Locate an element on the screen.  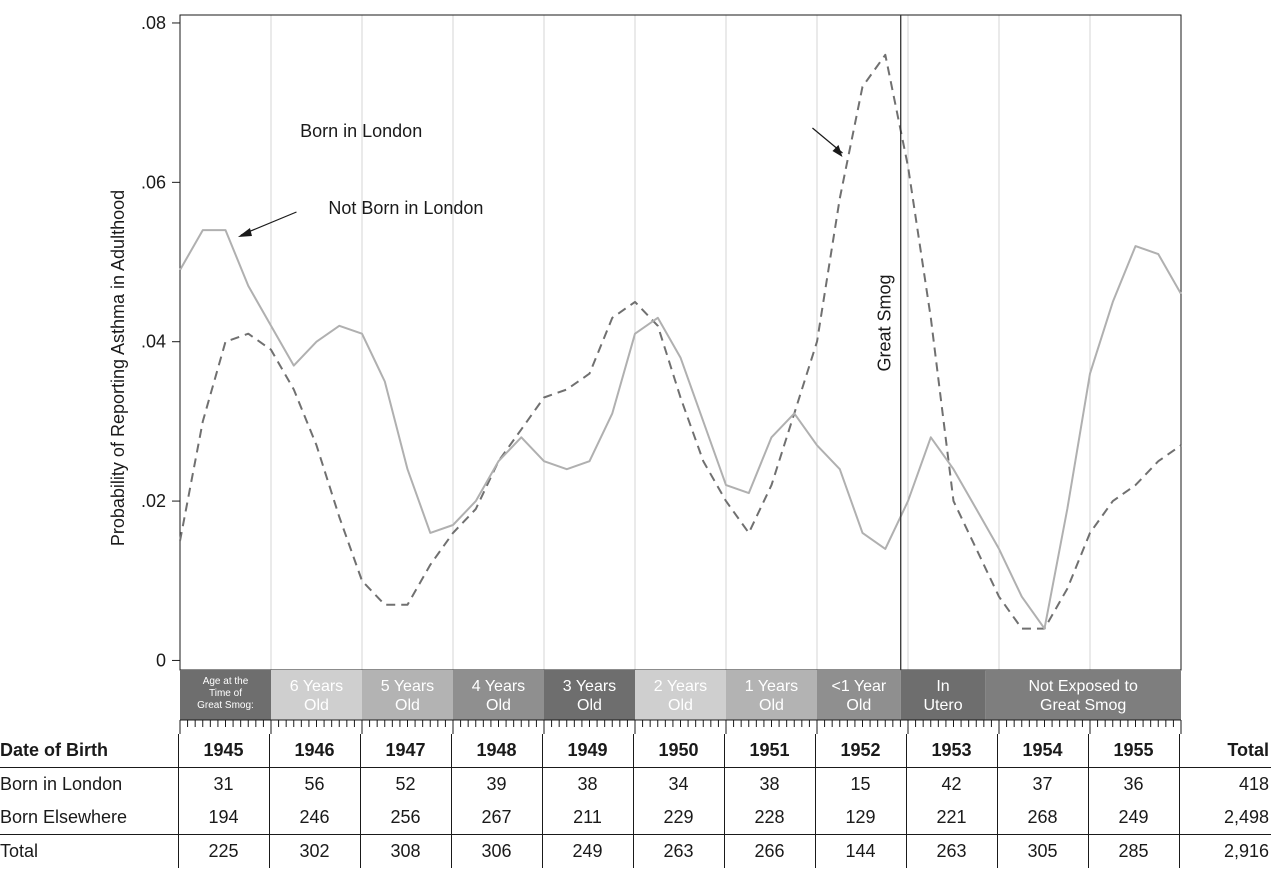
table-year-header: 1948 is located at coordinates (496, 751).